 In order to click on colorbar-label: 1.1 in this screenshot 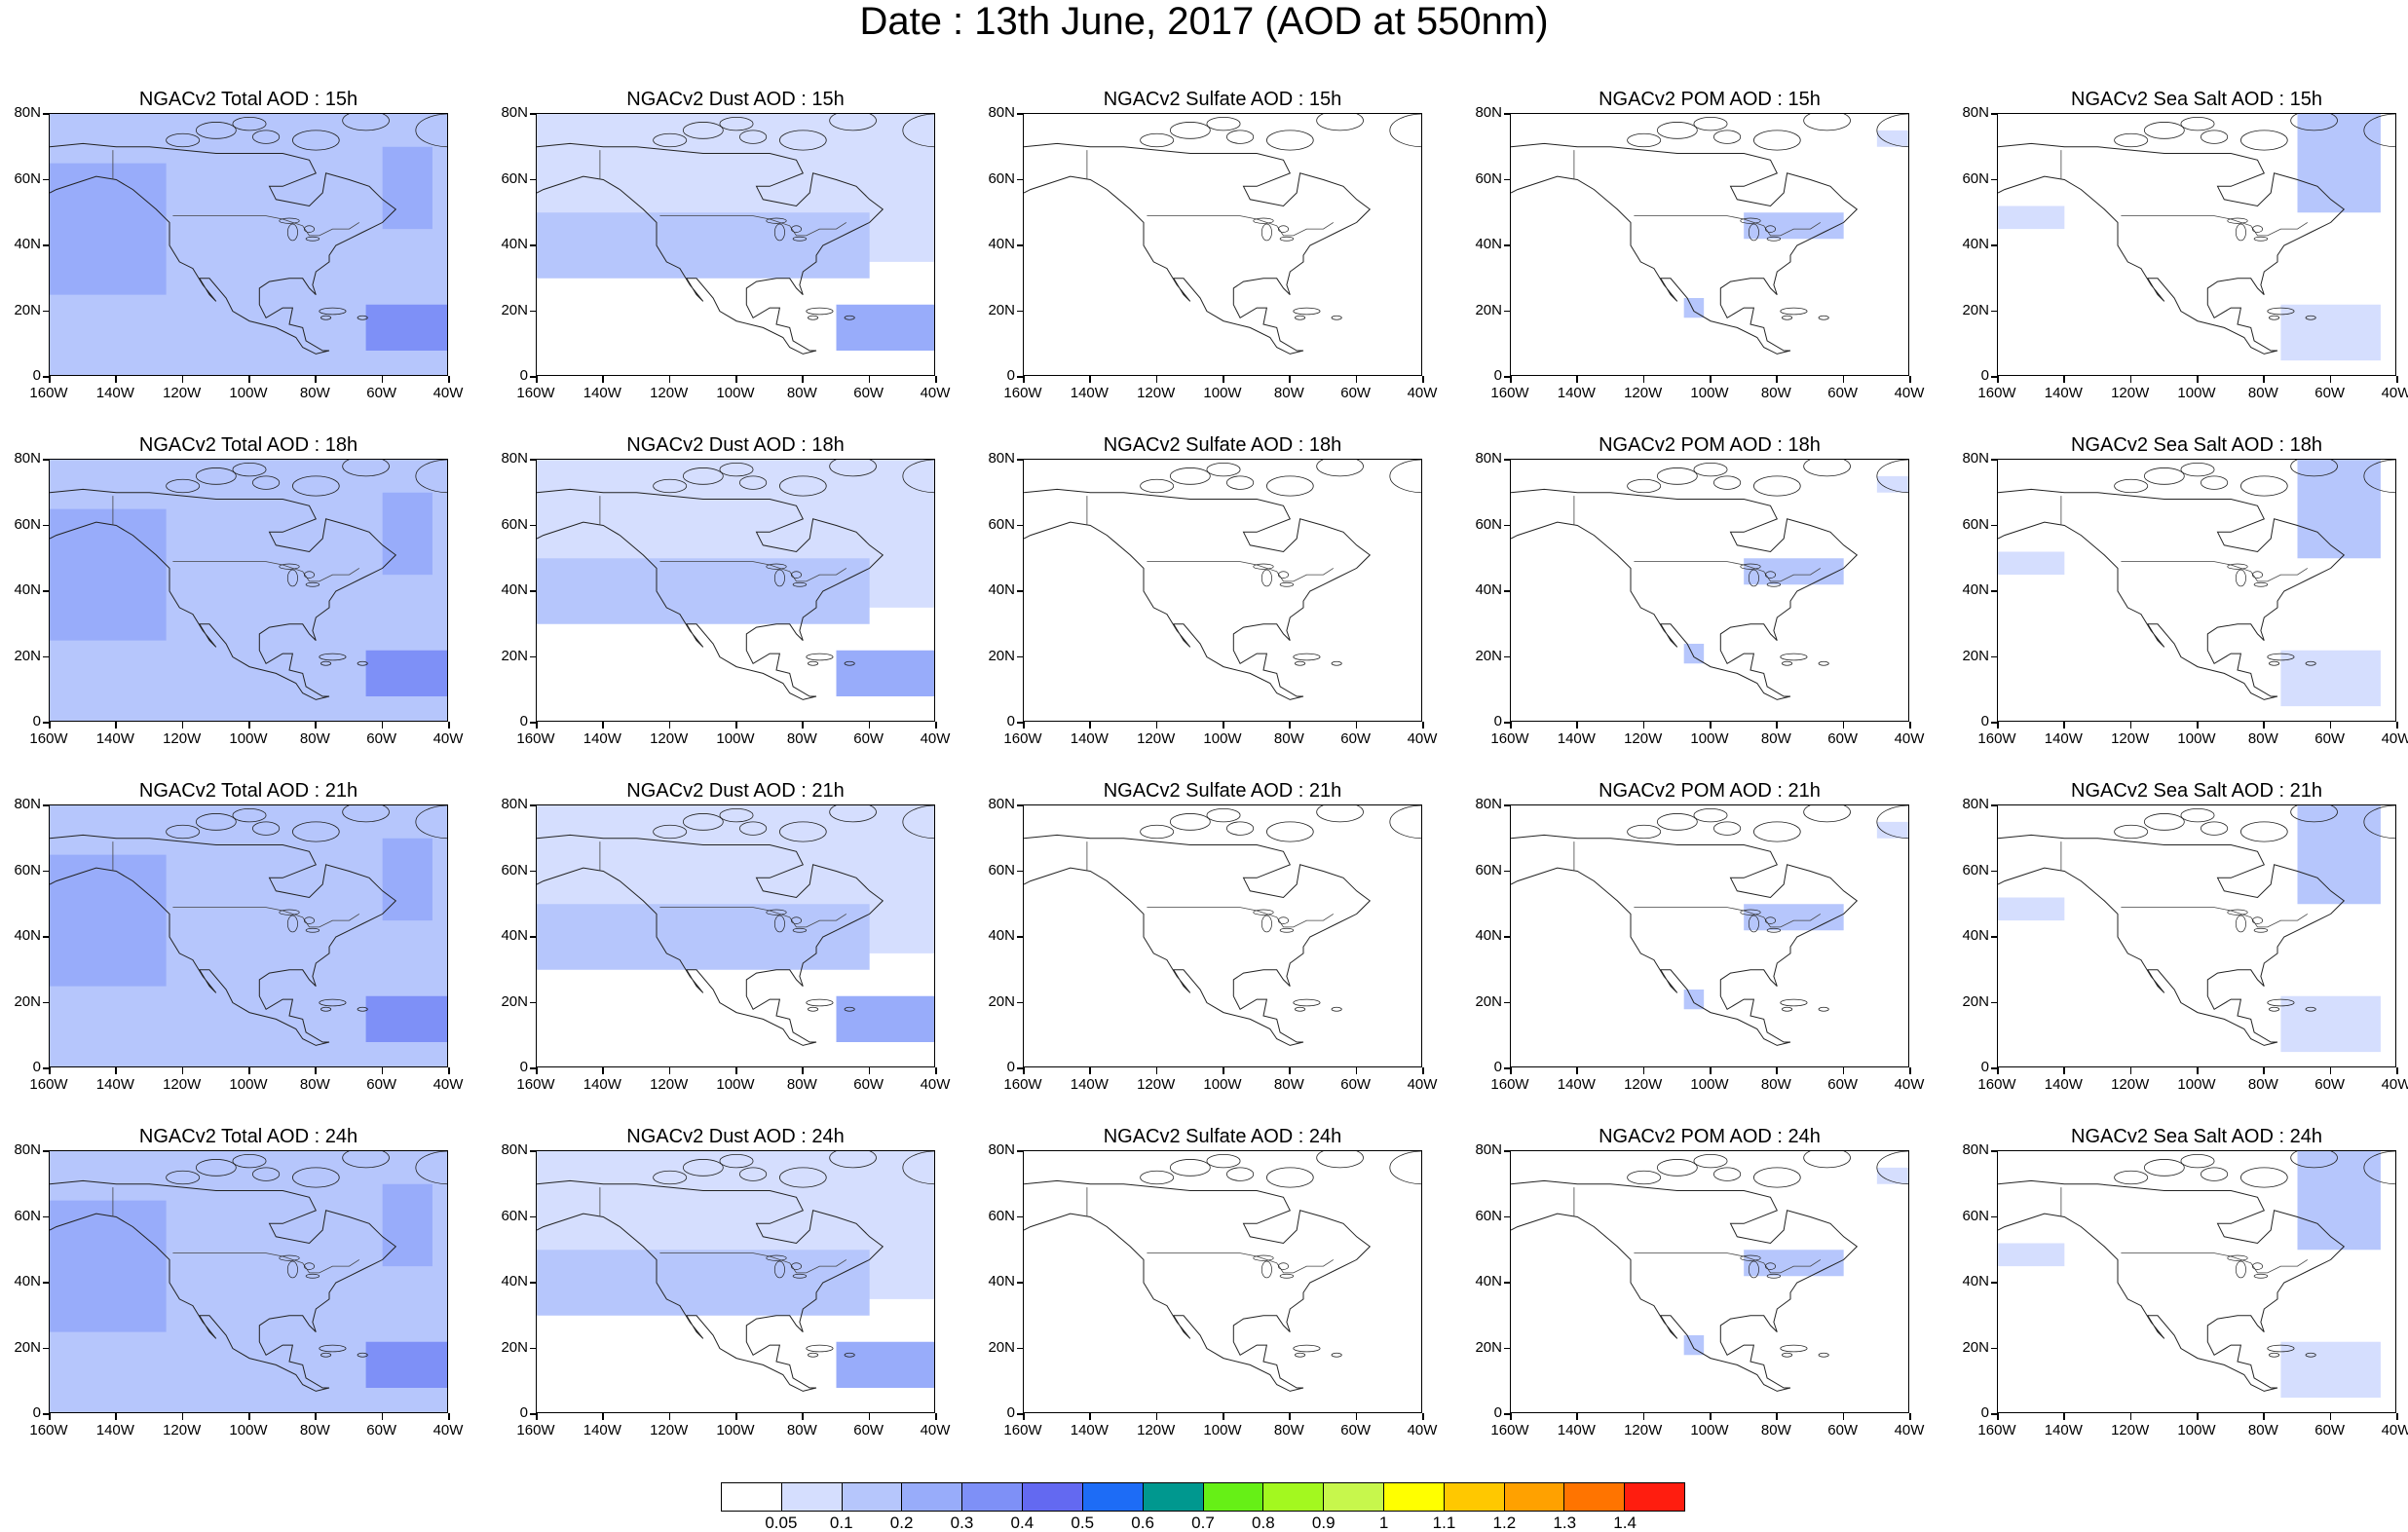, I will do `click(1444, 1522)`.